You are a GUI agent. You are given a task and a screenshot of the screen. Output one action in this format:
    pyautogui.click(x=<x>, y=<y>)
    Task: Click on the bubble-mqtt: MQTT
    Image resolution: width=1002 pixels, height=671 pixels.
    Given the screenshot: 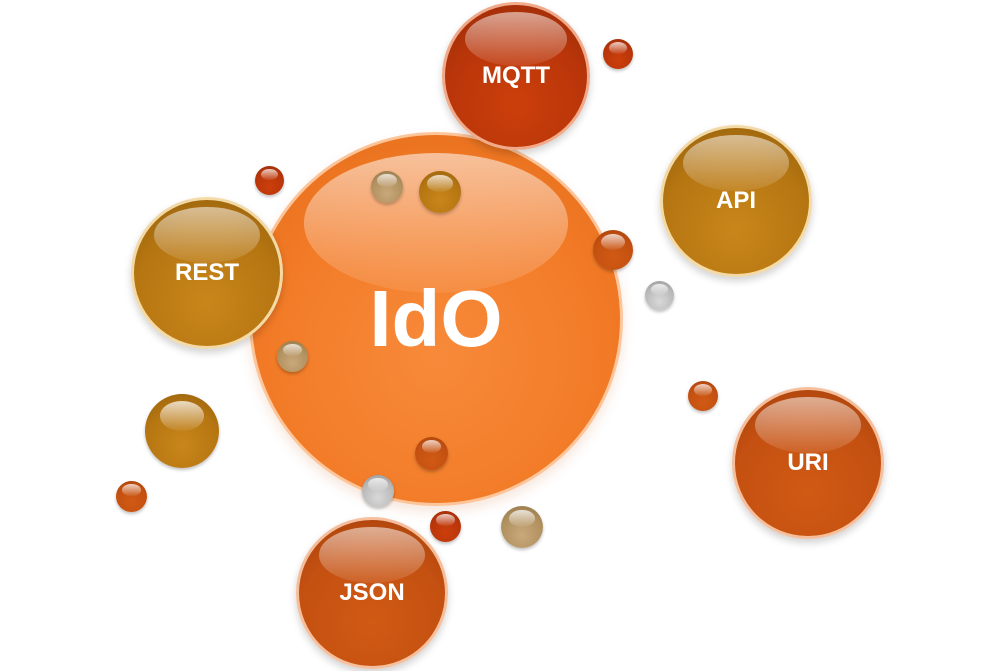 What is the action you would take?
    pyautogui.click(x=516, y=76)
    